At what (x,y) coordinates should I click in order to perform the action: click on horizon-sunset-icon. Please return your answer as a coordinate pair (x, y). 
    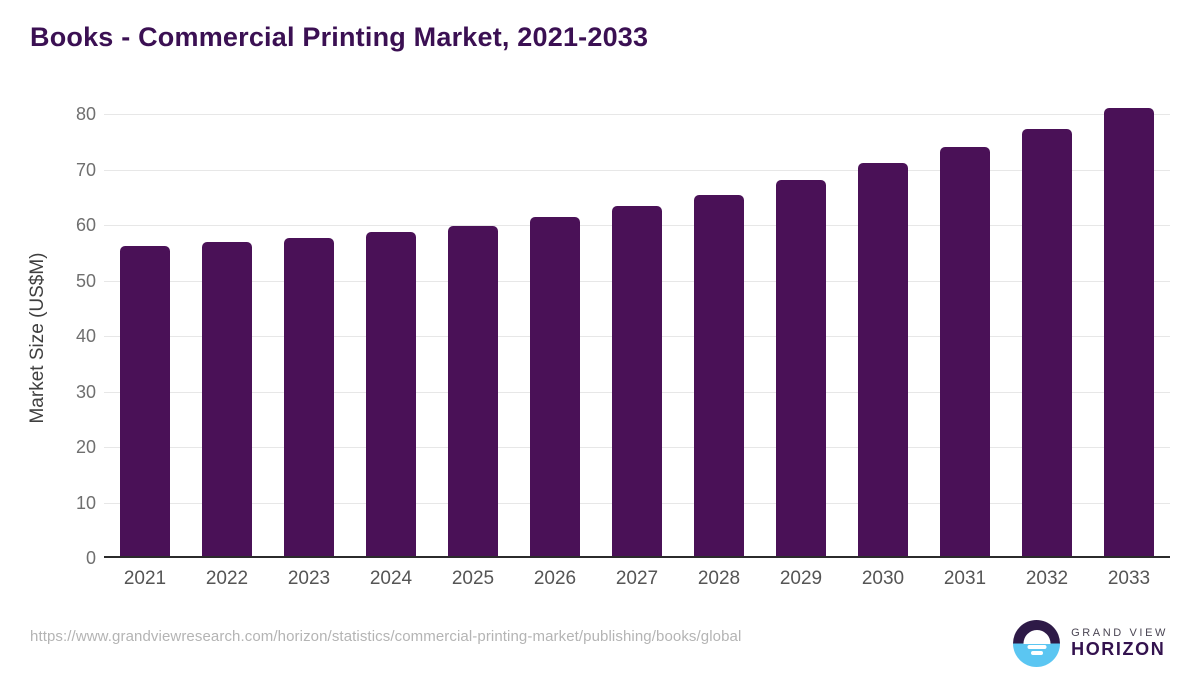
    Looking at the image, I should click on (1037, 643).